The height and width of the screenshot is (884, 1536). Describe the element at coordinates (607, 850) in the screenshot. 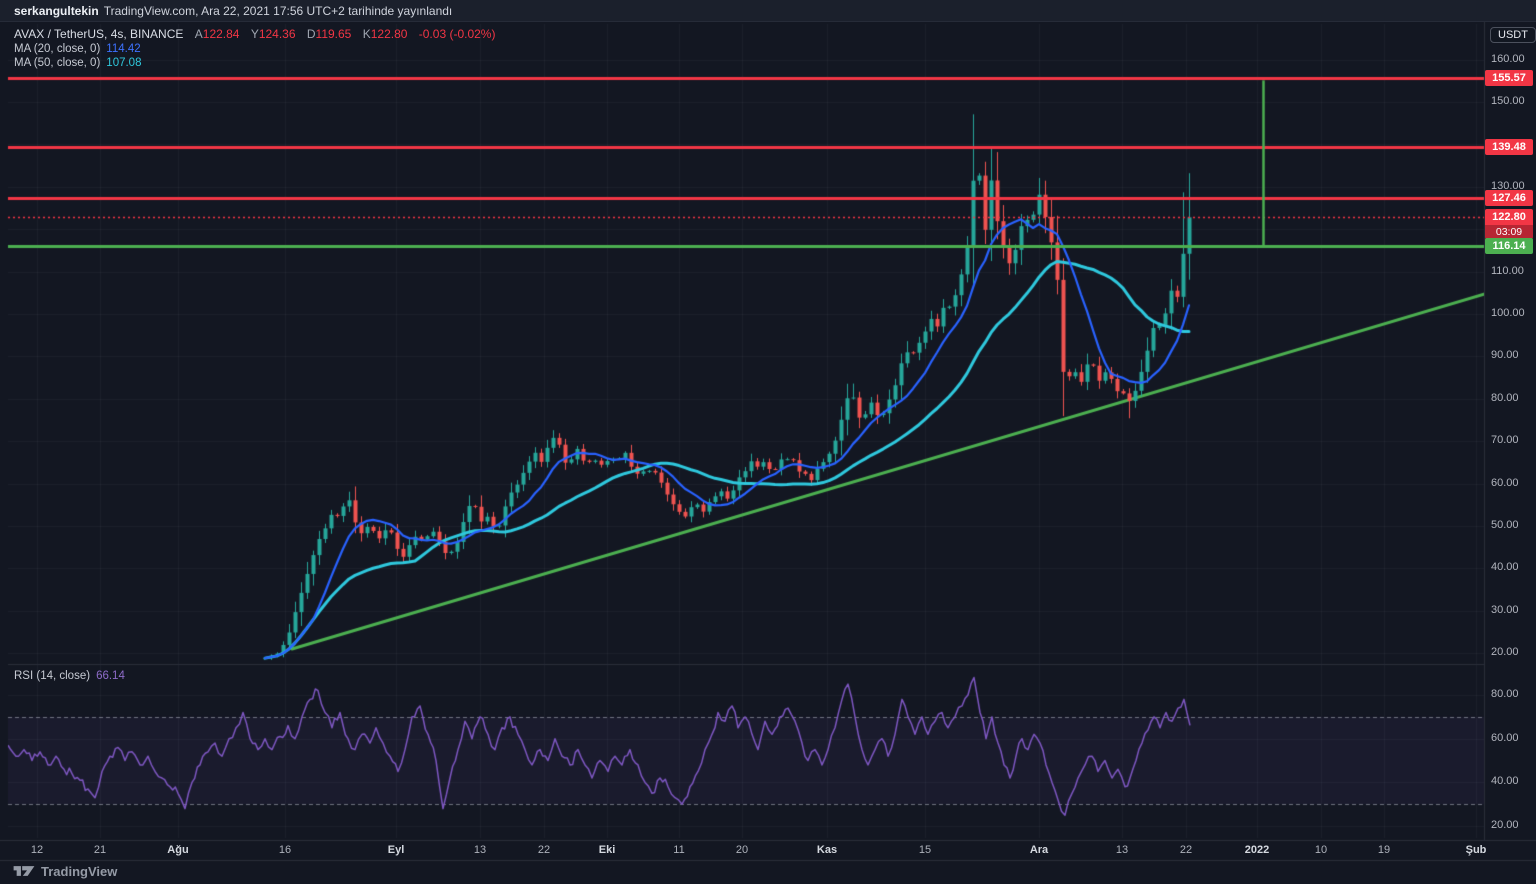

I see `time-axis-label: Eki` at that location.